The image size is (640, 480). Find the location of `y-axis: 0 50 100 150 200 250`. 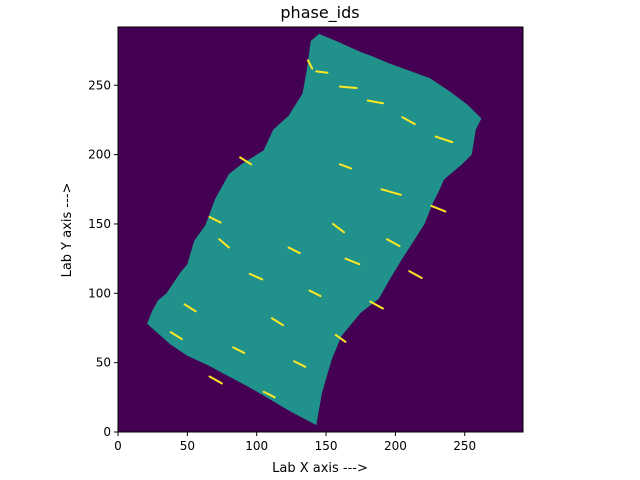

y-axis: 0 50 100 150 200 250 is located at coordinates (103, 258).